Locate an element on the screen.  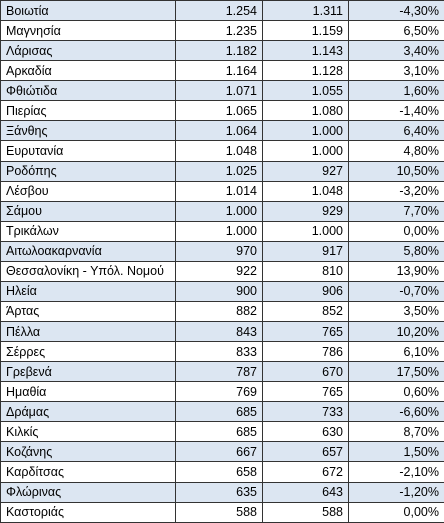
table-row: Αιτωλοακαρνανία 970 917 5,80% is located at coordinates (222, 251).